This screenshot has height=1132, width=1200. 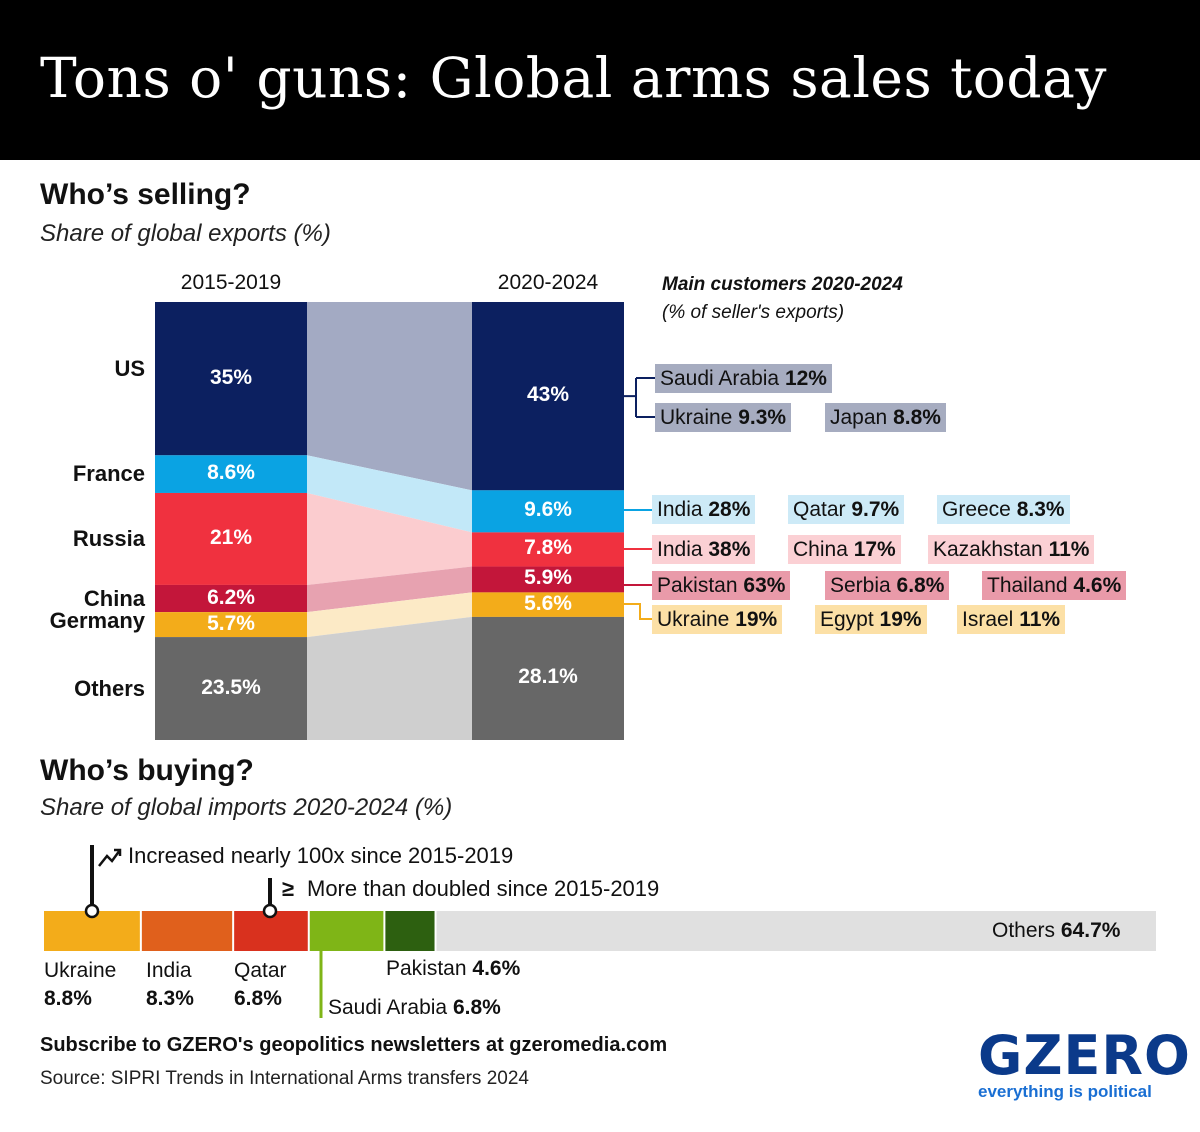 What do you see at coordinates (1065, 1091) in the screenshot?
I see `gzero-tagline: everything is political` at bounding box center [1065, 1091].